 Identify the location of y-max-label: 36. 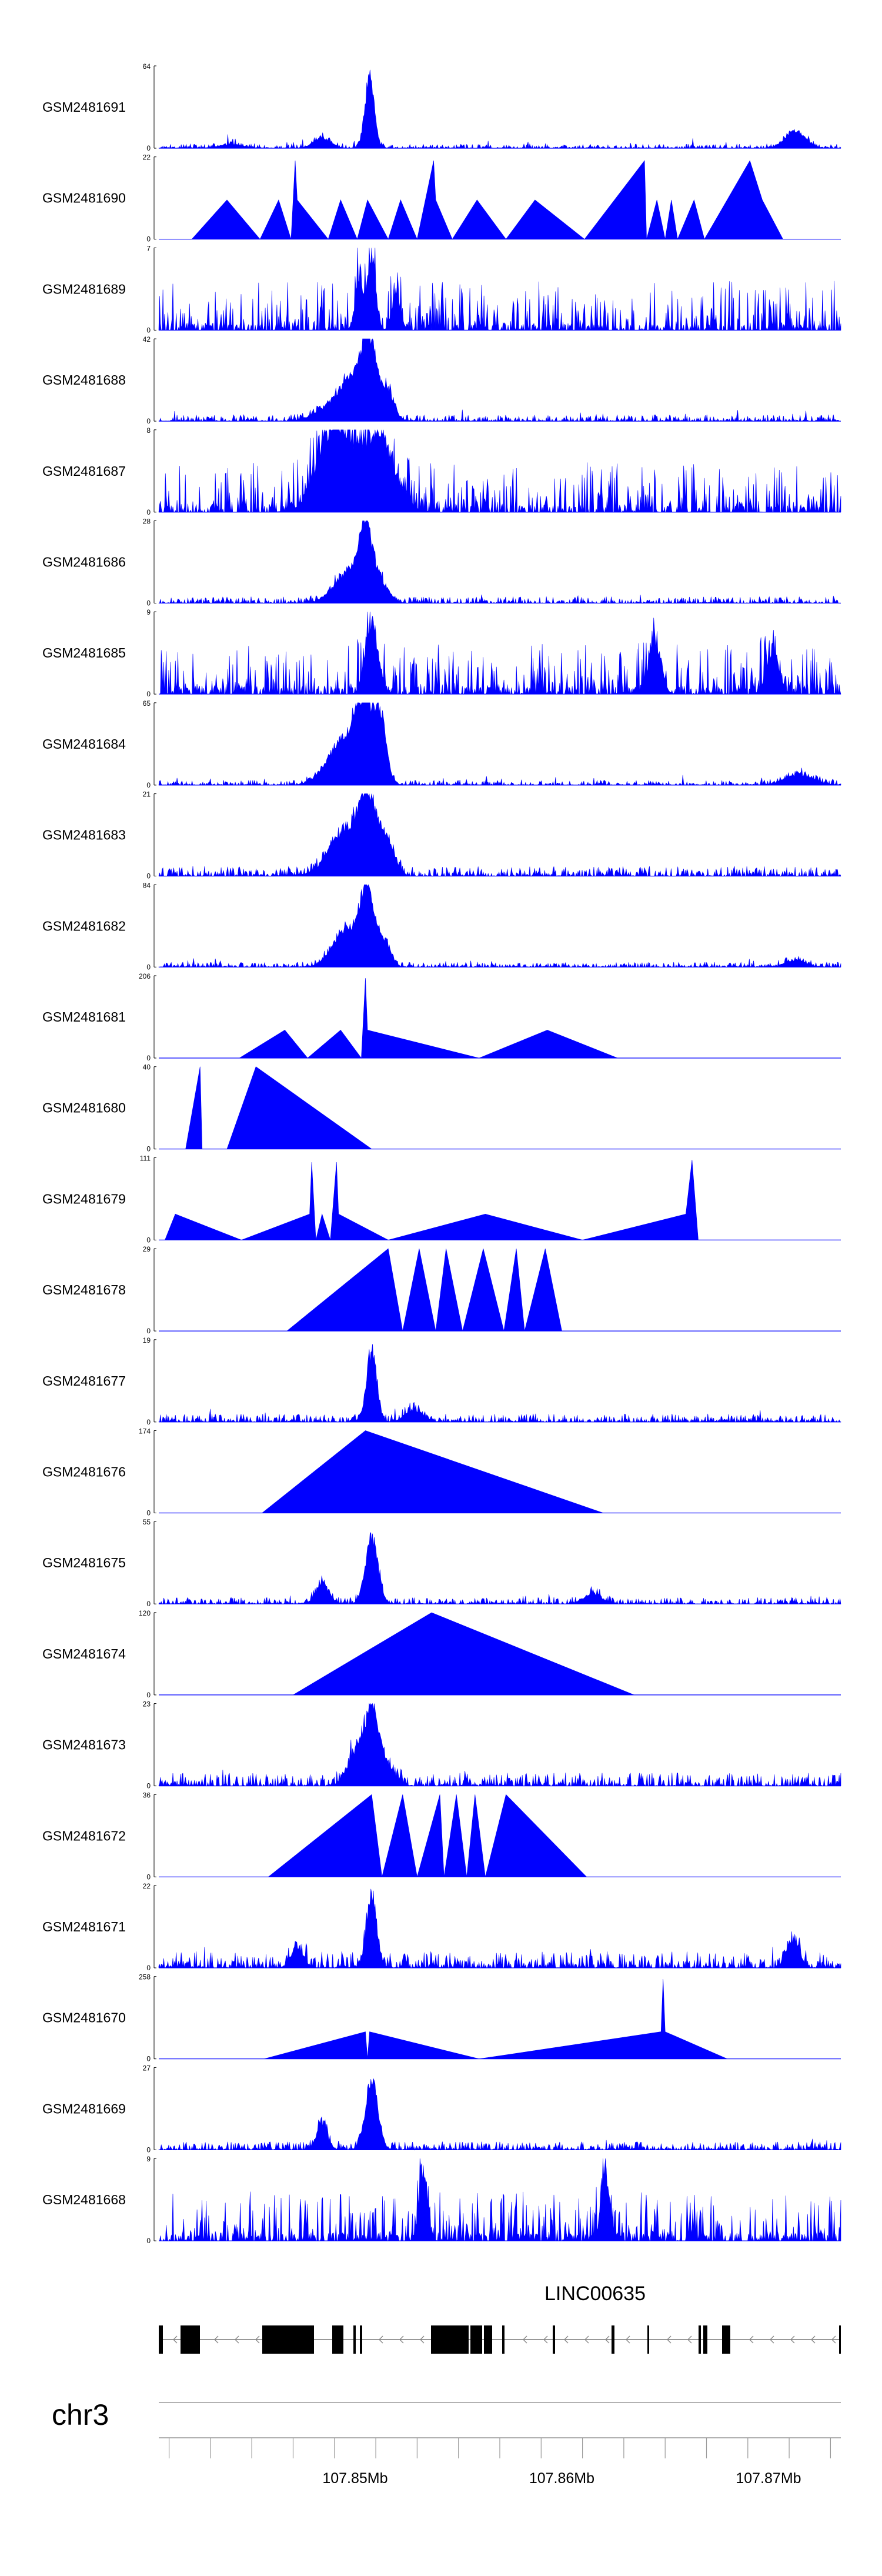
(147, 1795).